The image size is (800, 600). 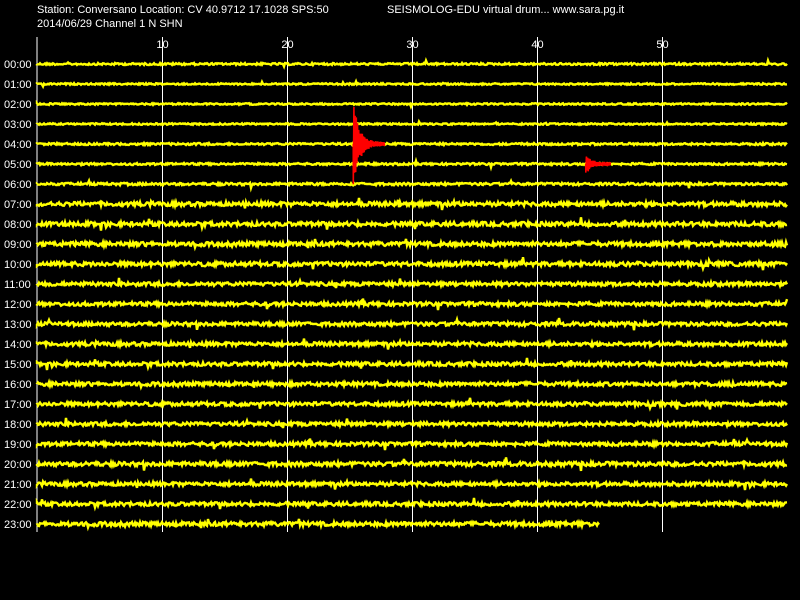 I want to click on hour-label: 03:00, so click(x=18, y=125).